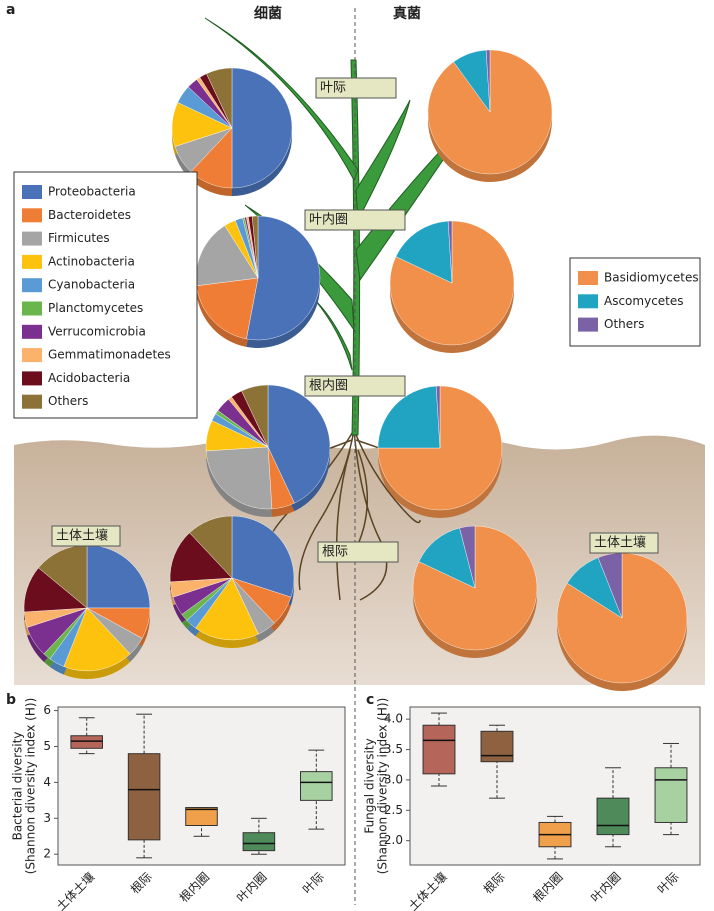 The height and width of the screenshot is (911, 714). What do you see at coordinates (47, 854) in the screenshot?
I see `y-tick-label: 2` at bounding box center [47, 854].